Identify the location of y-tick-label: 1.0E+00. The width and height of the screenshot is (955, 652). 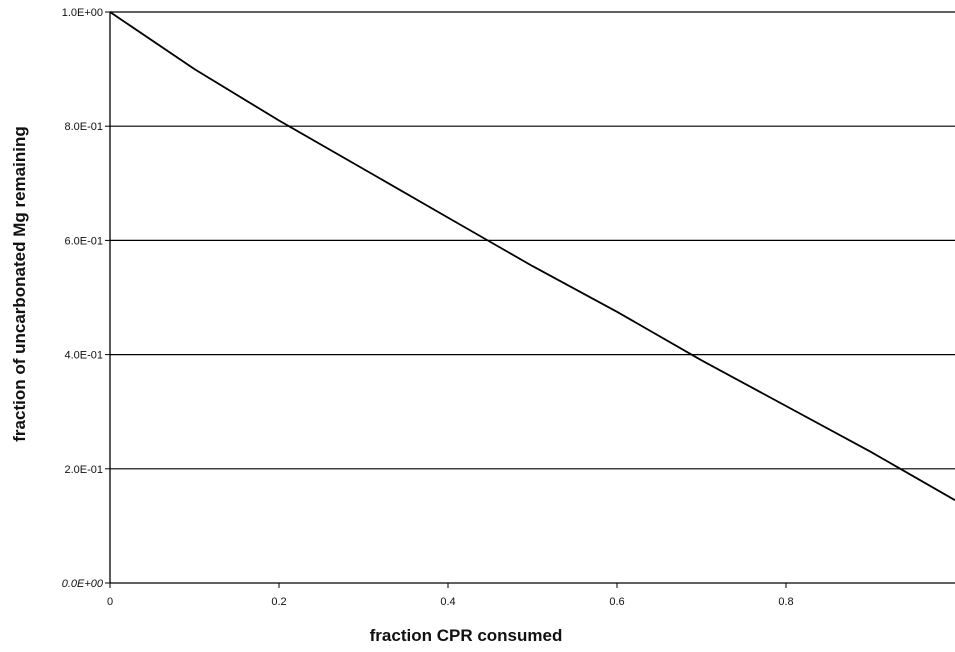
(82, 13).